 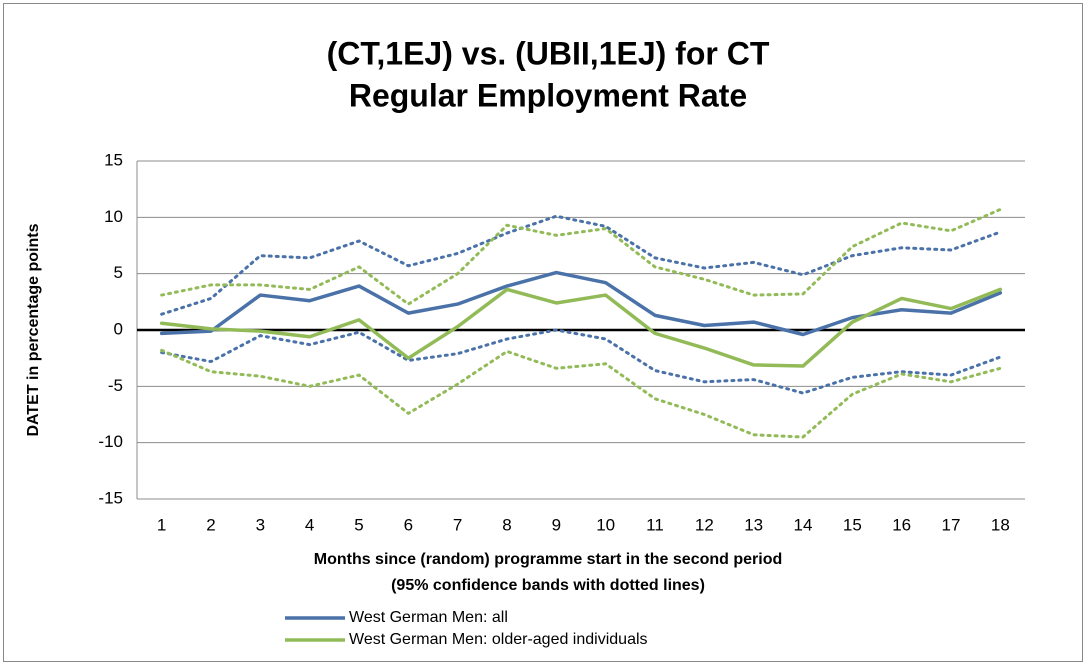 I want to click on x-tick-label: 18, so click(x=1000, y=524).